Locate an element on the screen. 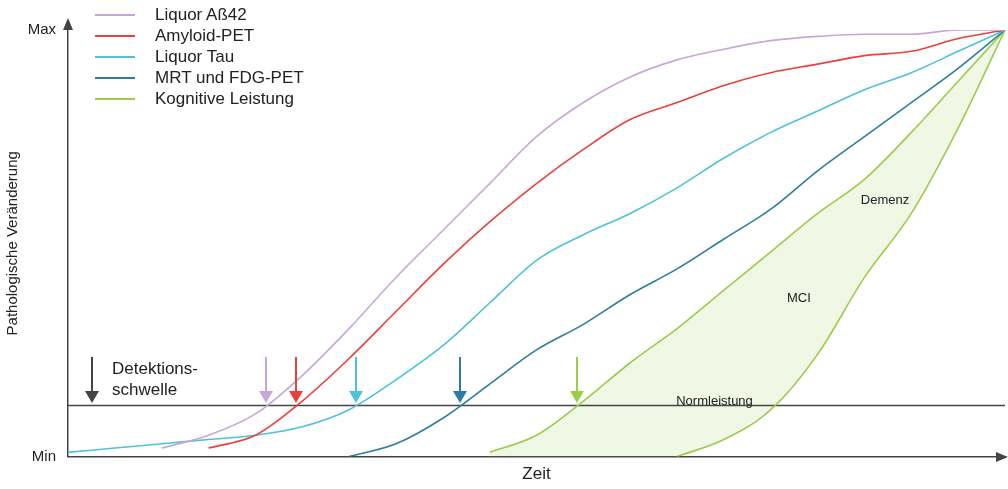 The height and width of the screenshot is (489, 1008). annotation: Demenz is located at coordinates (885, 200).